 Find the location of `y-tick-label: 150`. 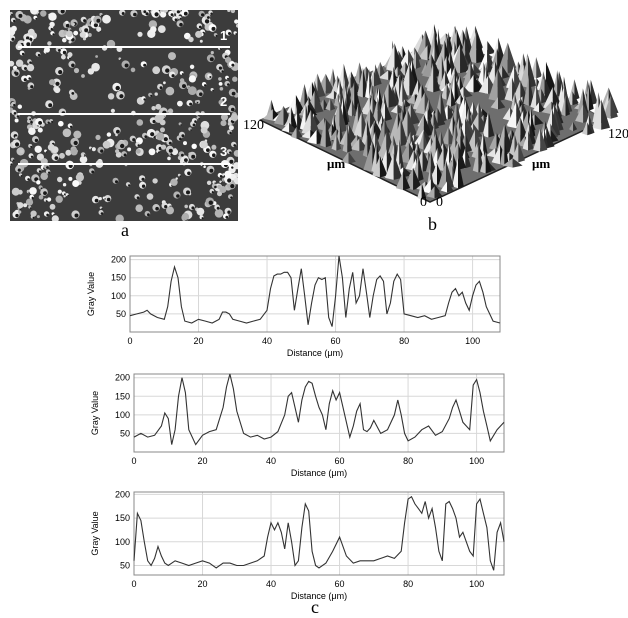

y-tick-label: 150 is located at coordinates (122, 396).